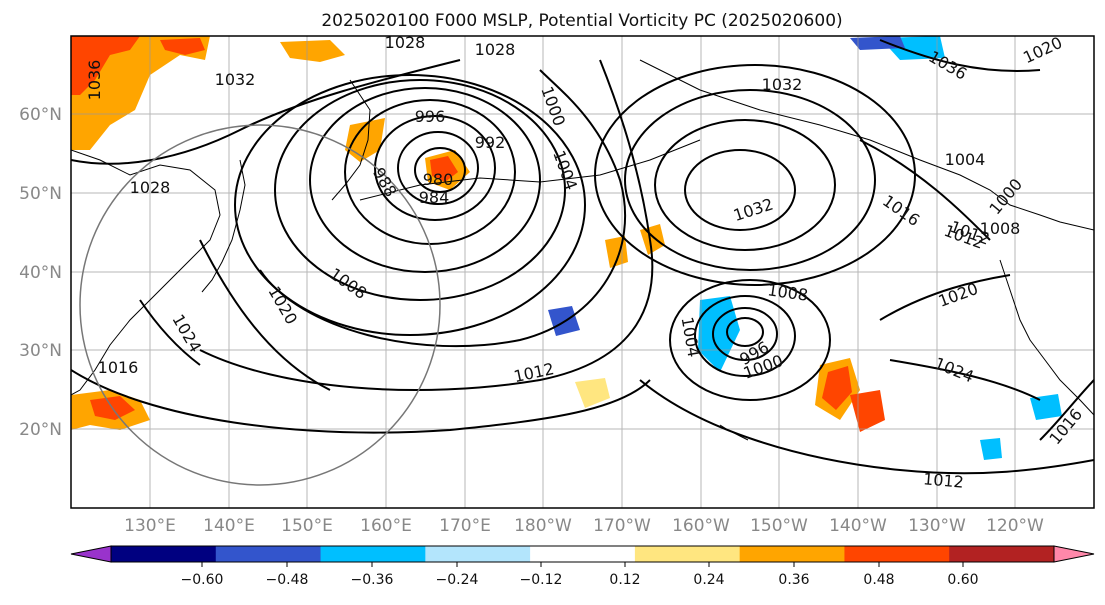 Image resolution: width=1105 pixels, height=605 pixels. Describe the element at coordinates (878, 580) in the screenshot. I see `colorbar-label: 0.48` at that location.